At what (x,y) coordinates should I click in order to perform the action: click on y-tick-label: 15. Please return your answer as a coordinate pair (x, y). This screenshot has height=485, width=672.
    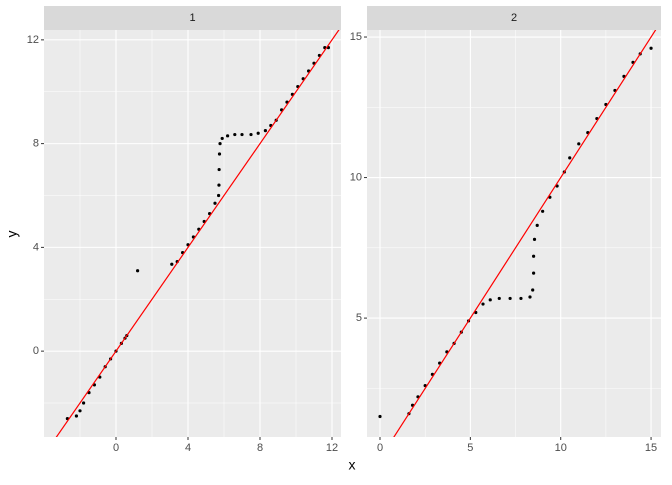
    Looking at the image, I should click on (356, 37).